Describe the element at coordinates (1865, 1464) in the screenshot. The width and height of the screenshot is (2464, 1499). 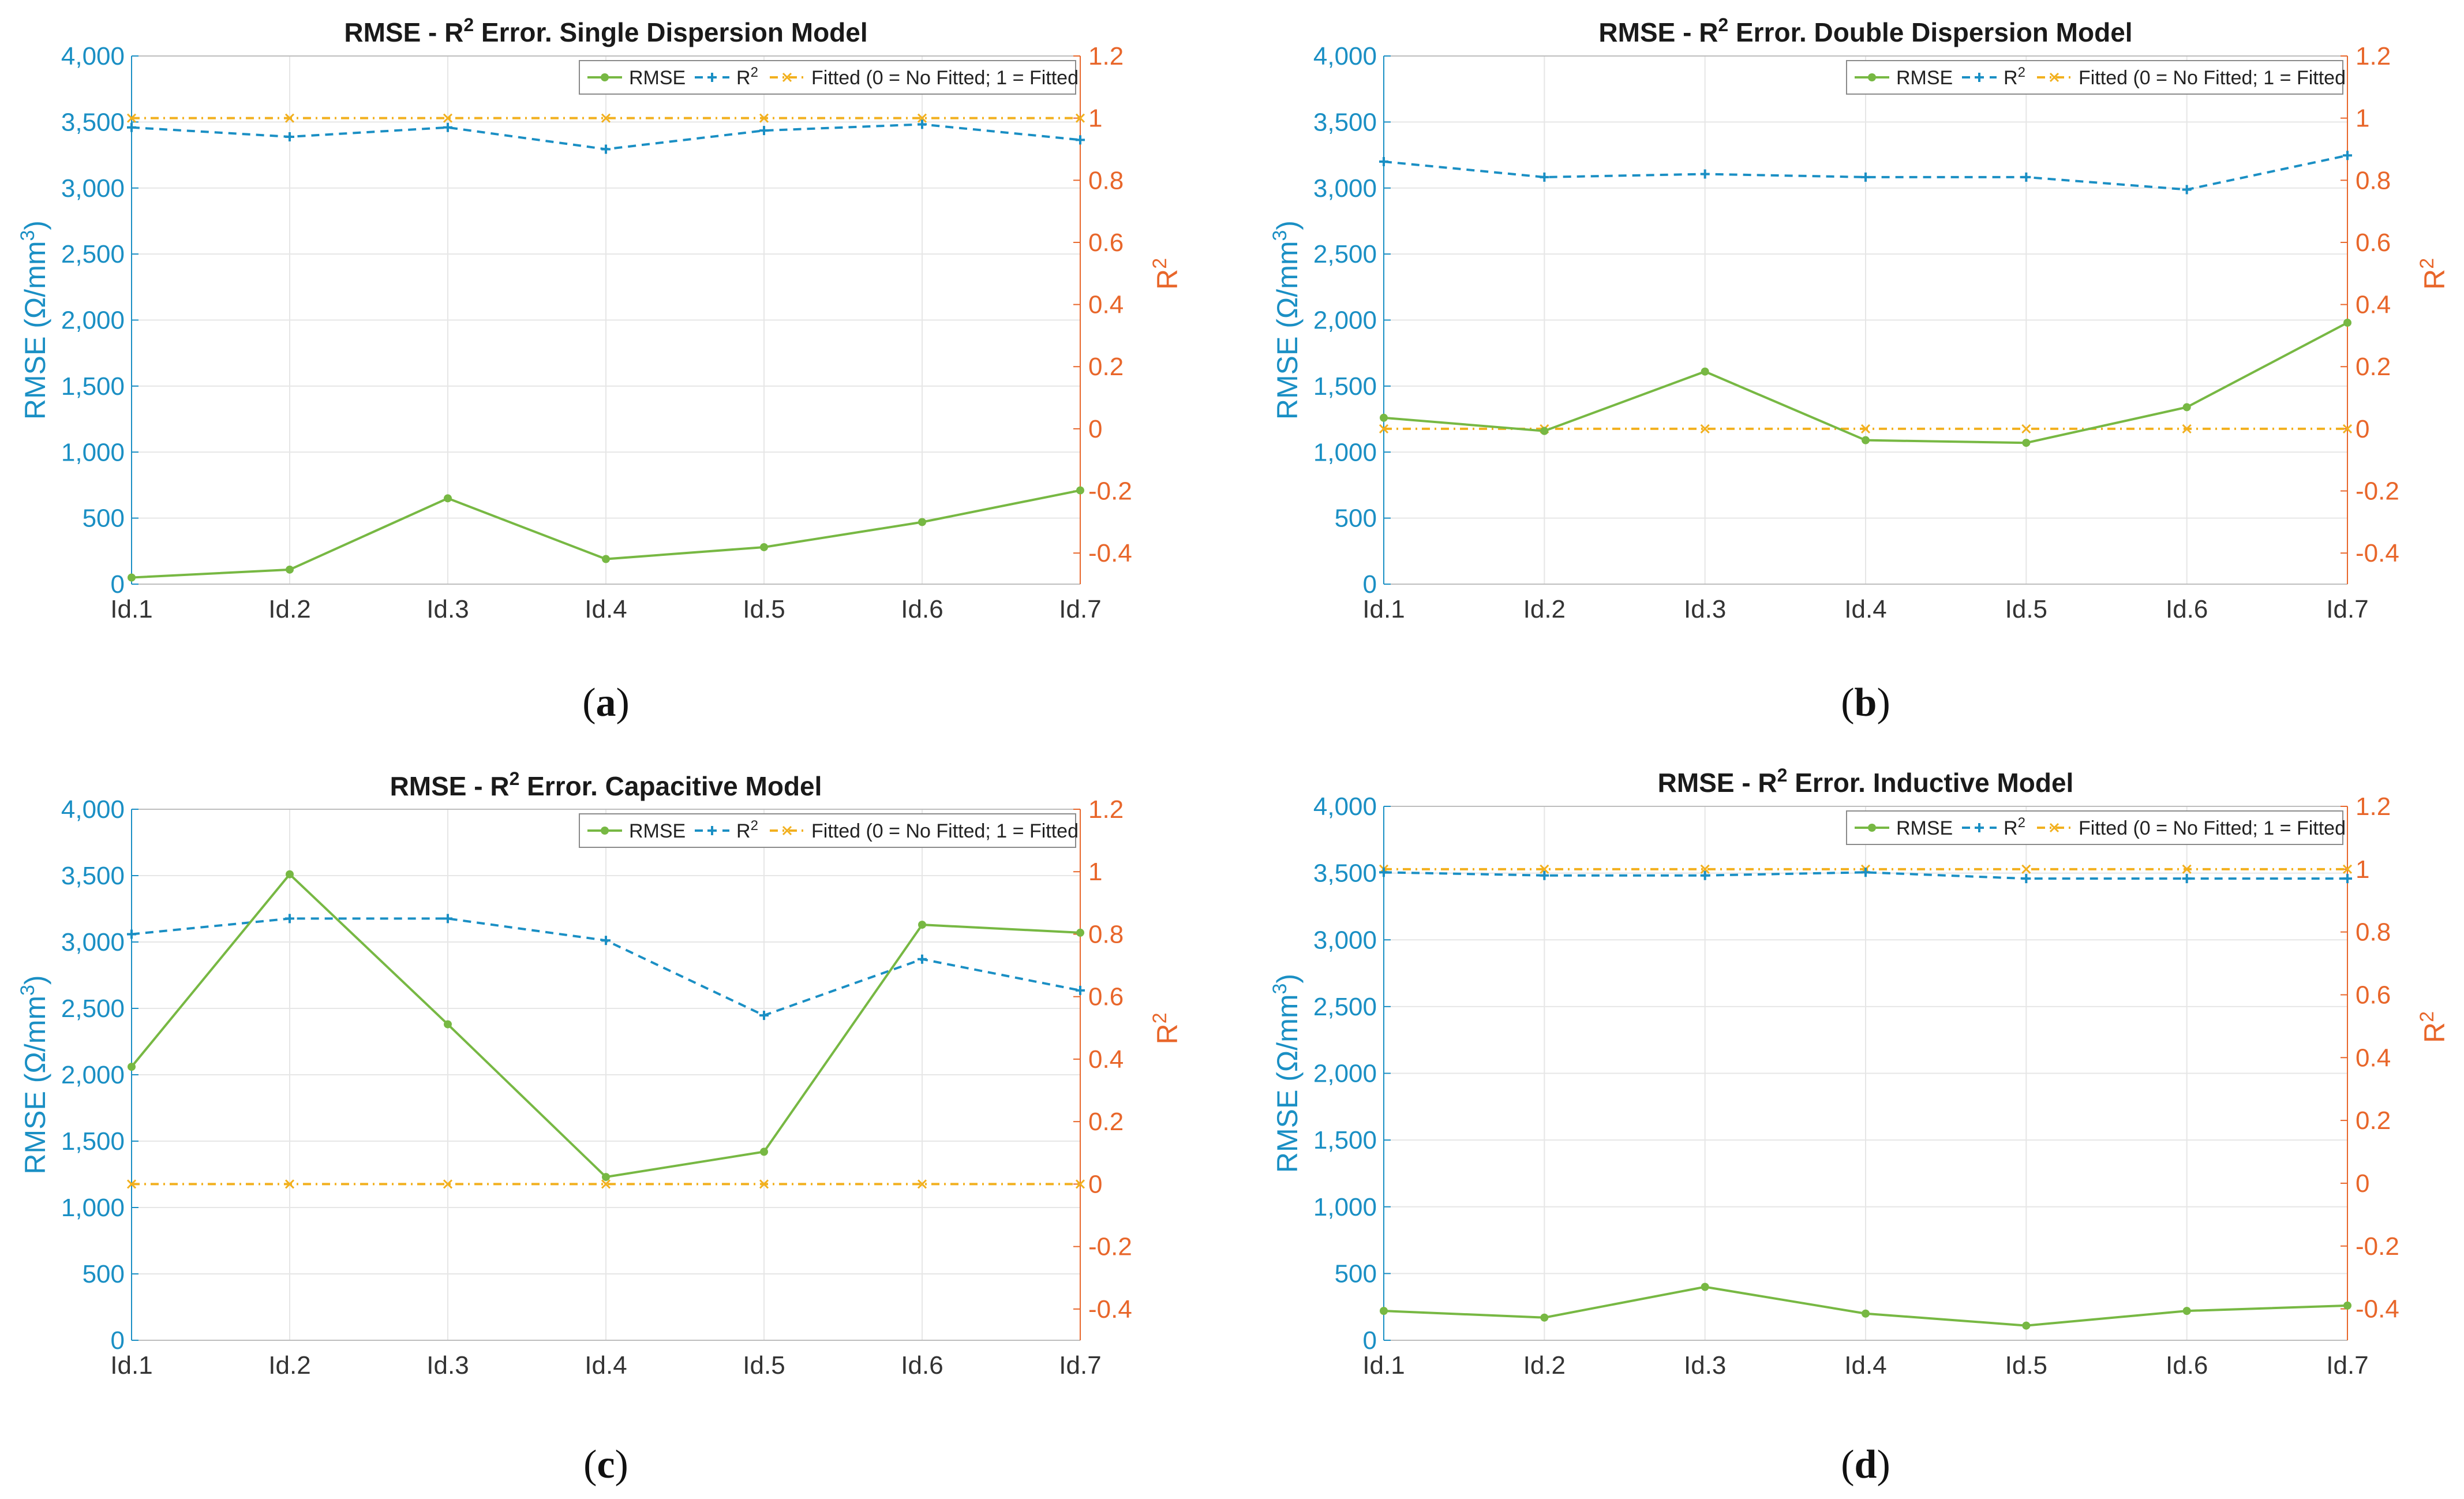
I see `panel-label: (d)` at that location.